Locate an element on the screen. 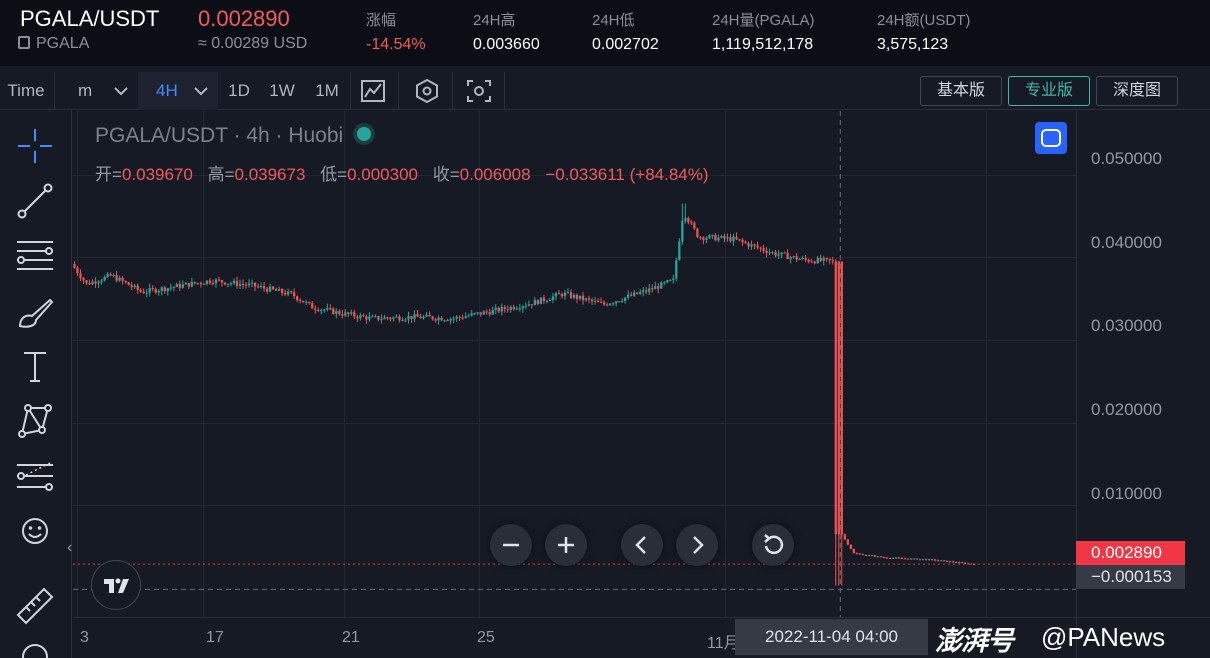 This screenshot has width=1210, height=658. reset-chart-button is located at coordinates (773, 545).